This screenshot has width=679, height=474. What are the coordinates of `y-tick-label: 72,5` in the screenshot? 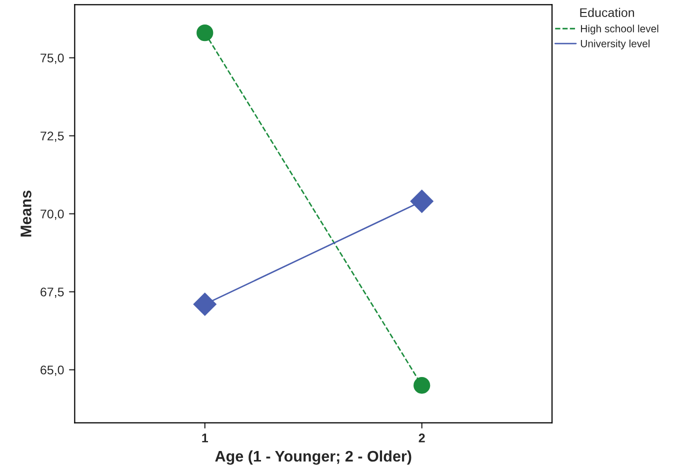 It's located at (52, 137).